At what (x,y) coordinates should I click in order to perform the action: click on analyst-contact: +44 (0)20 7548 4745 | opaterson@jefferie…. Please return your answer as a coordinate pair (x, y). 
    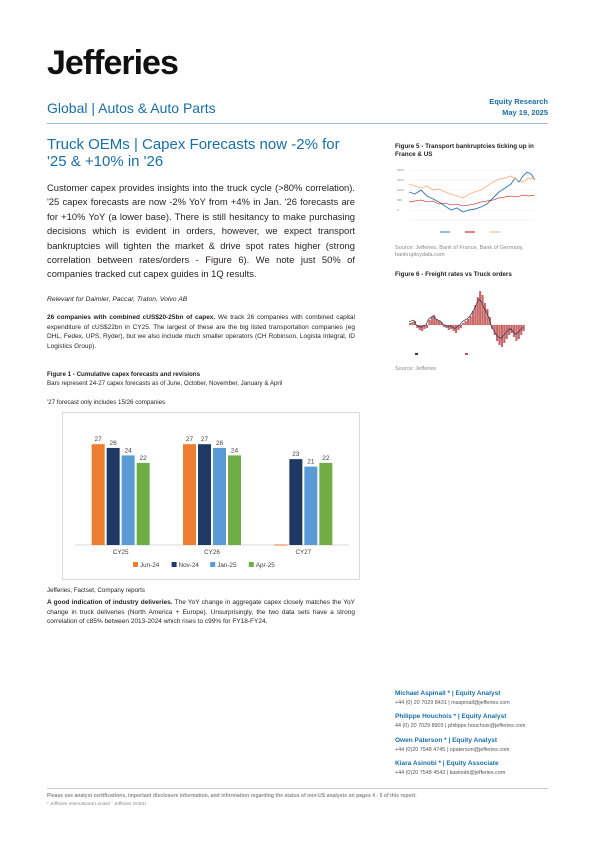
    Looking at the image, I should click on (452, 750).